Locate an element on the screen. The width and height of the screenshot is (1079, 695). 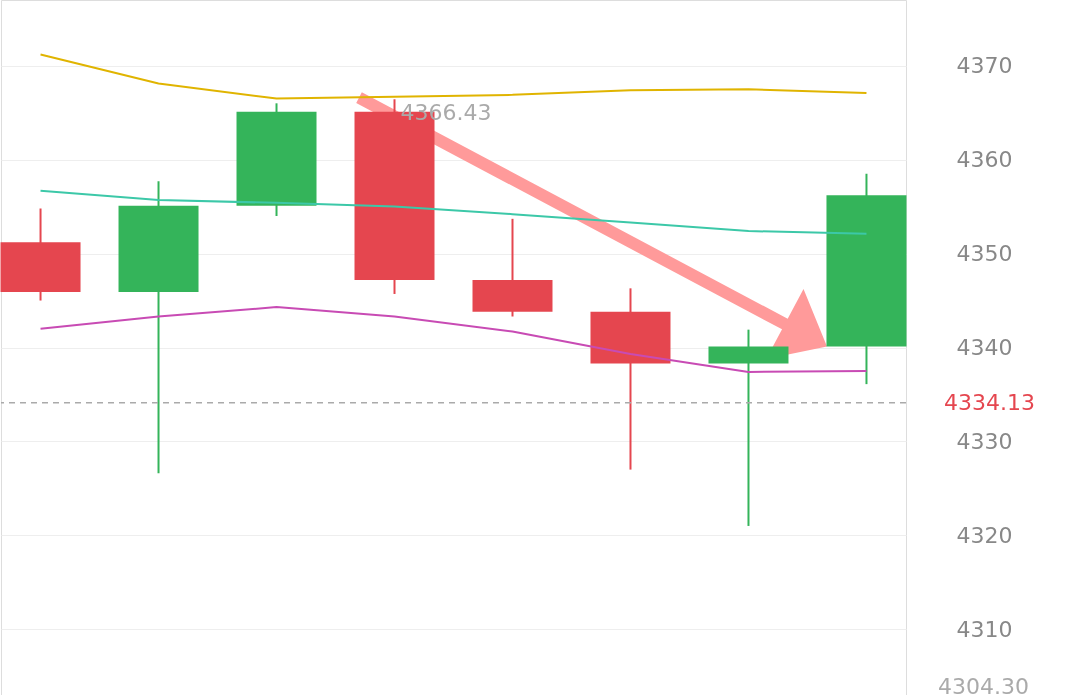
annotation: 4366.43 is located at coordinates (446, 113).